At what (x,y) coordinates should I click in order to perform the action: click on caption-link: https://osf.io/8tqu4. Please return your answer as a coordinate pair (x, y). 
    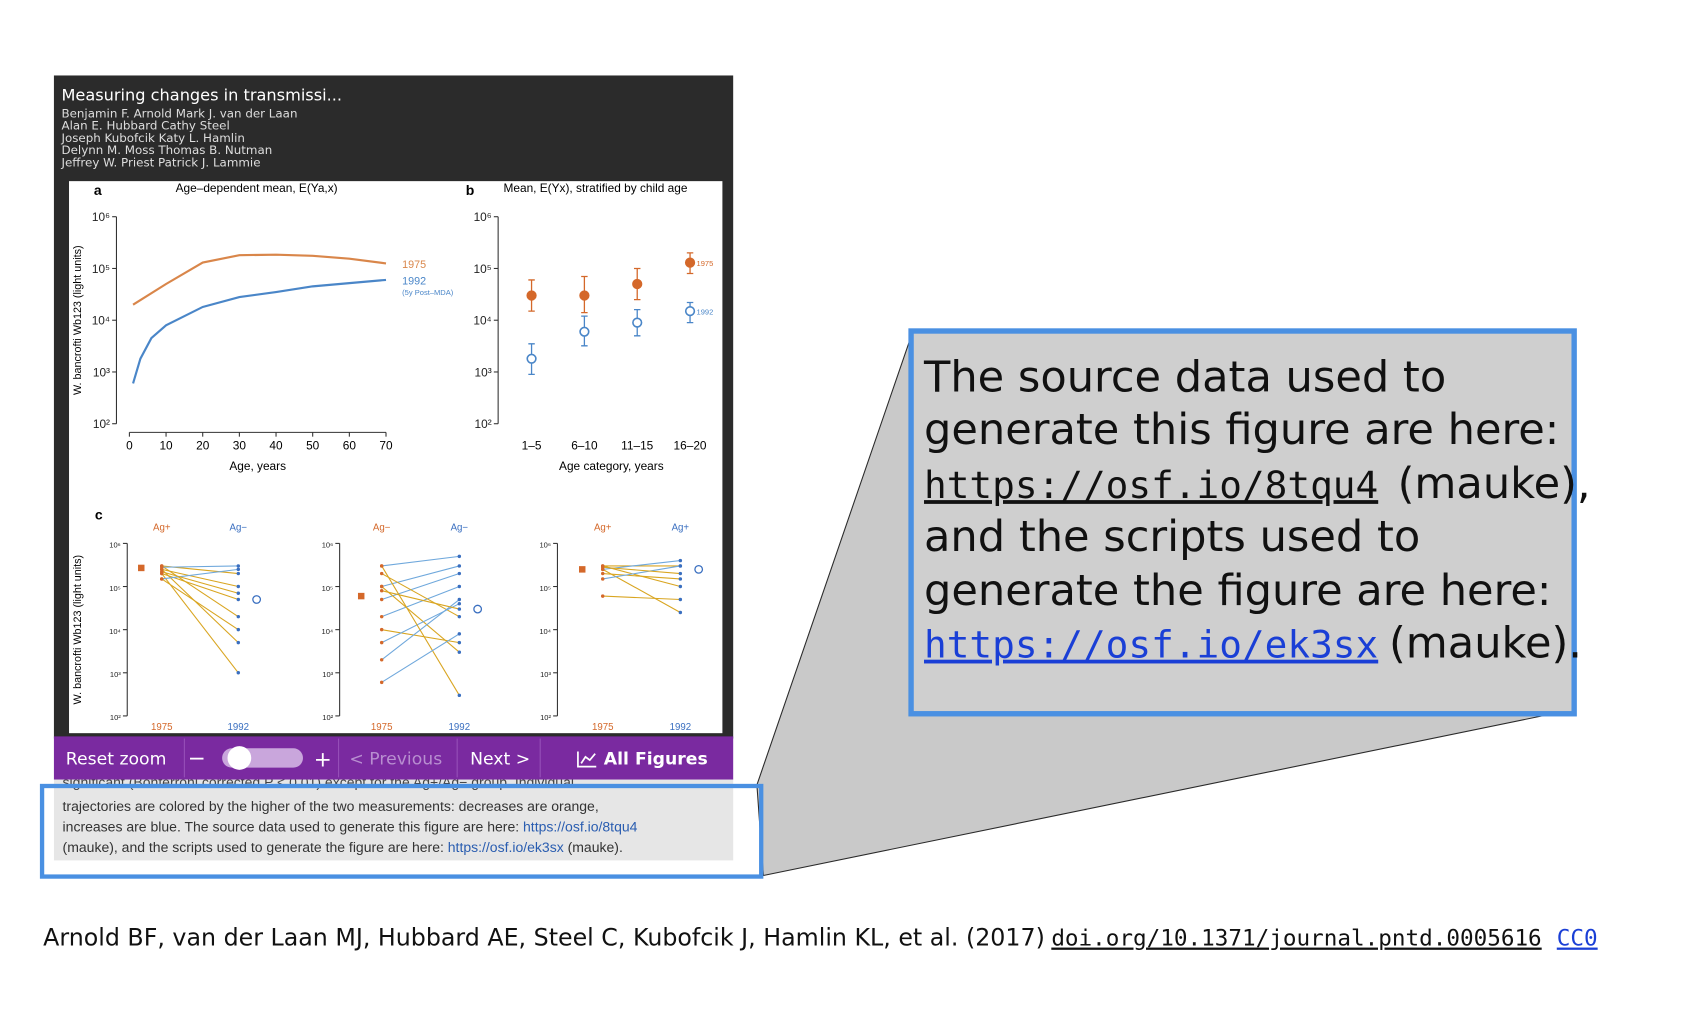
    Looking at the image, I should click on (580, 826).